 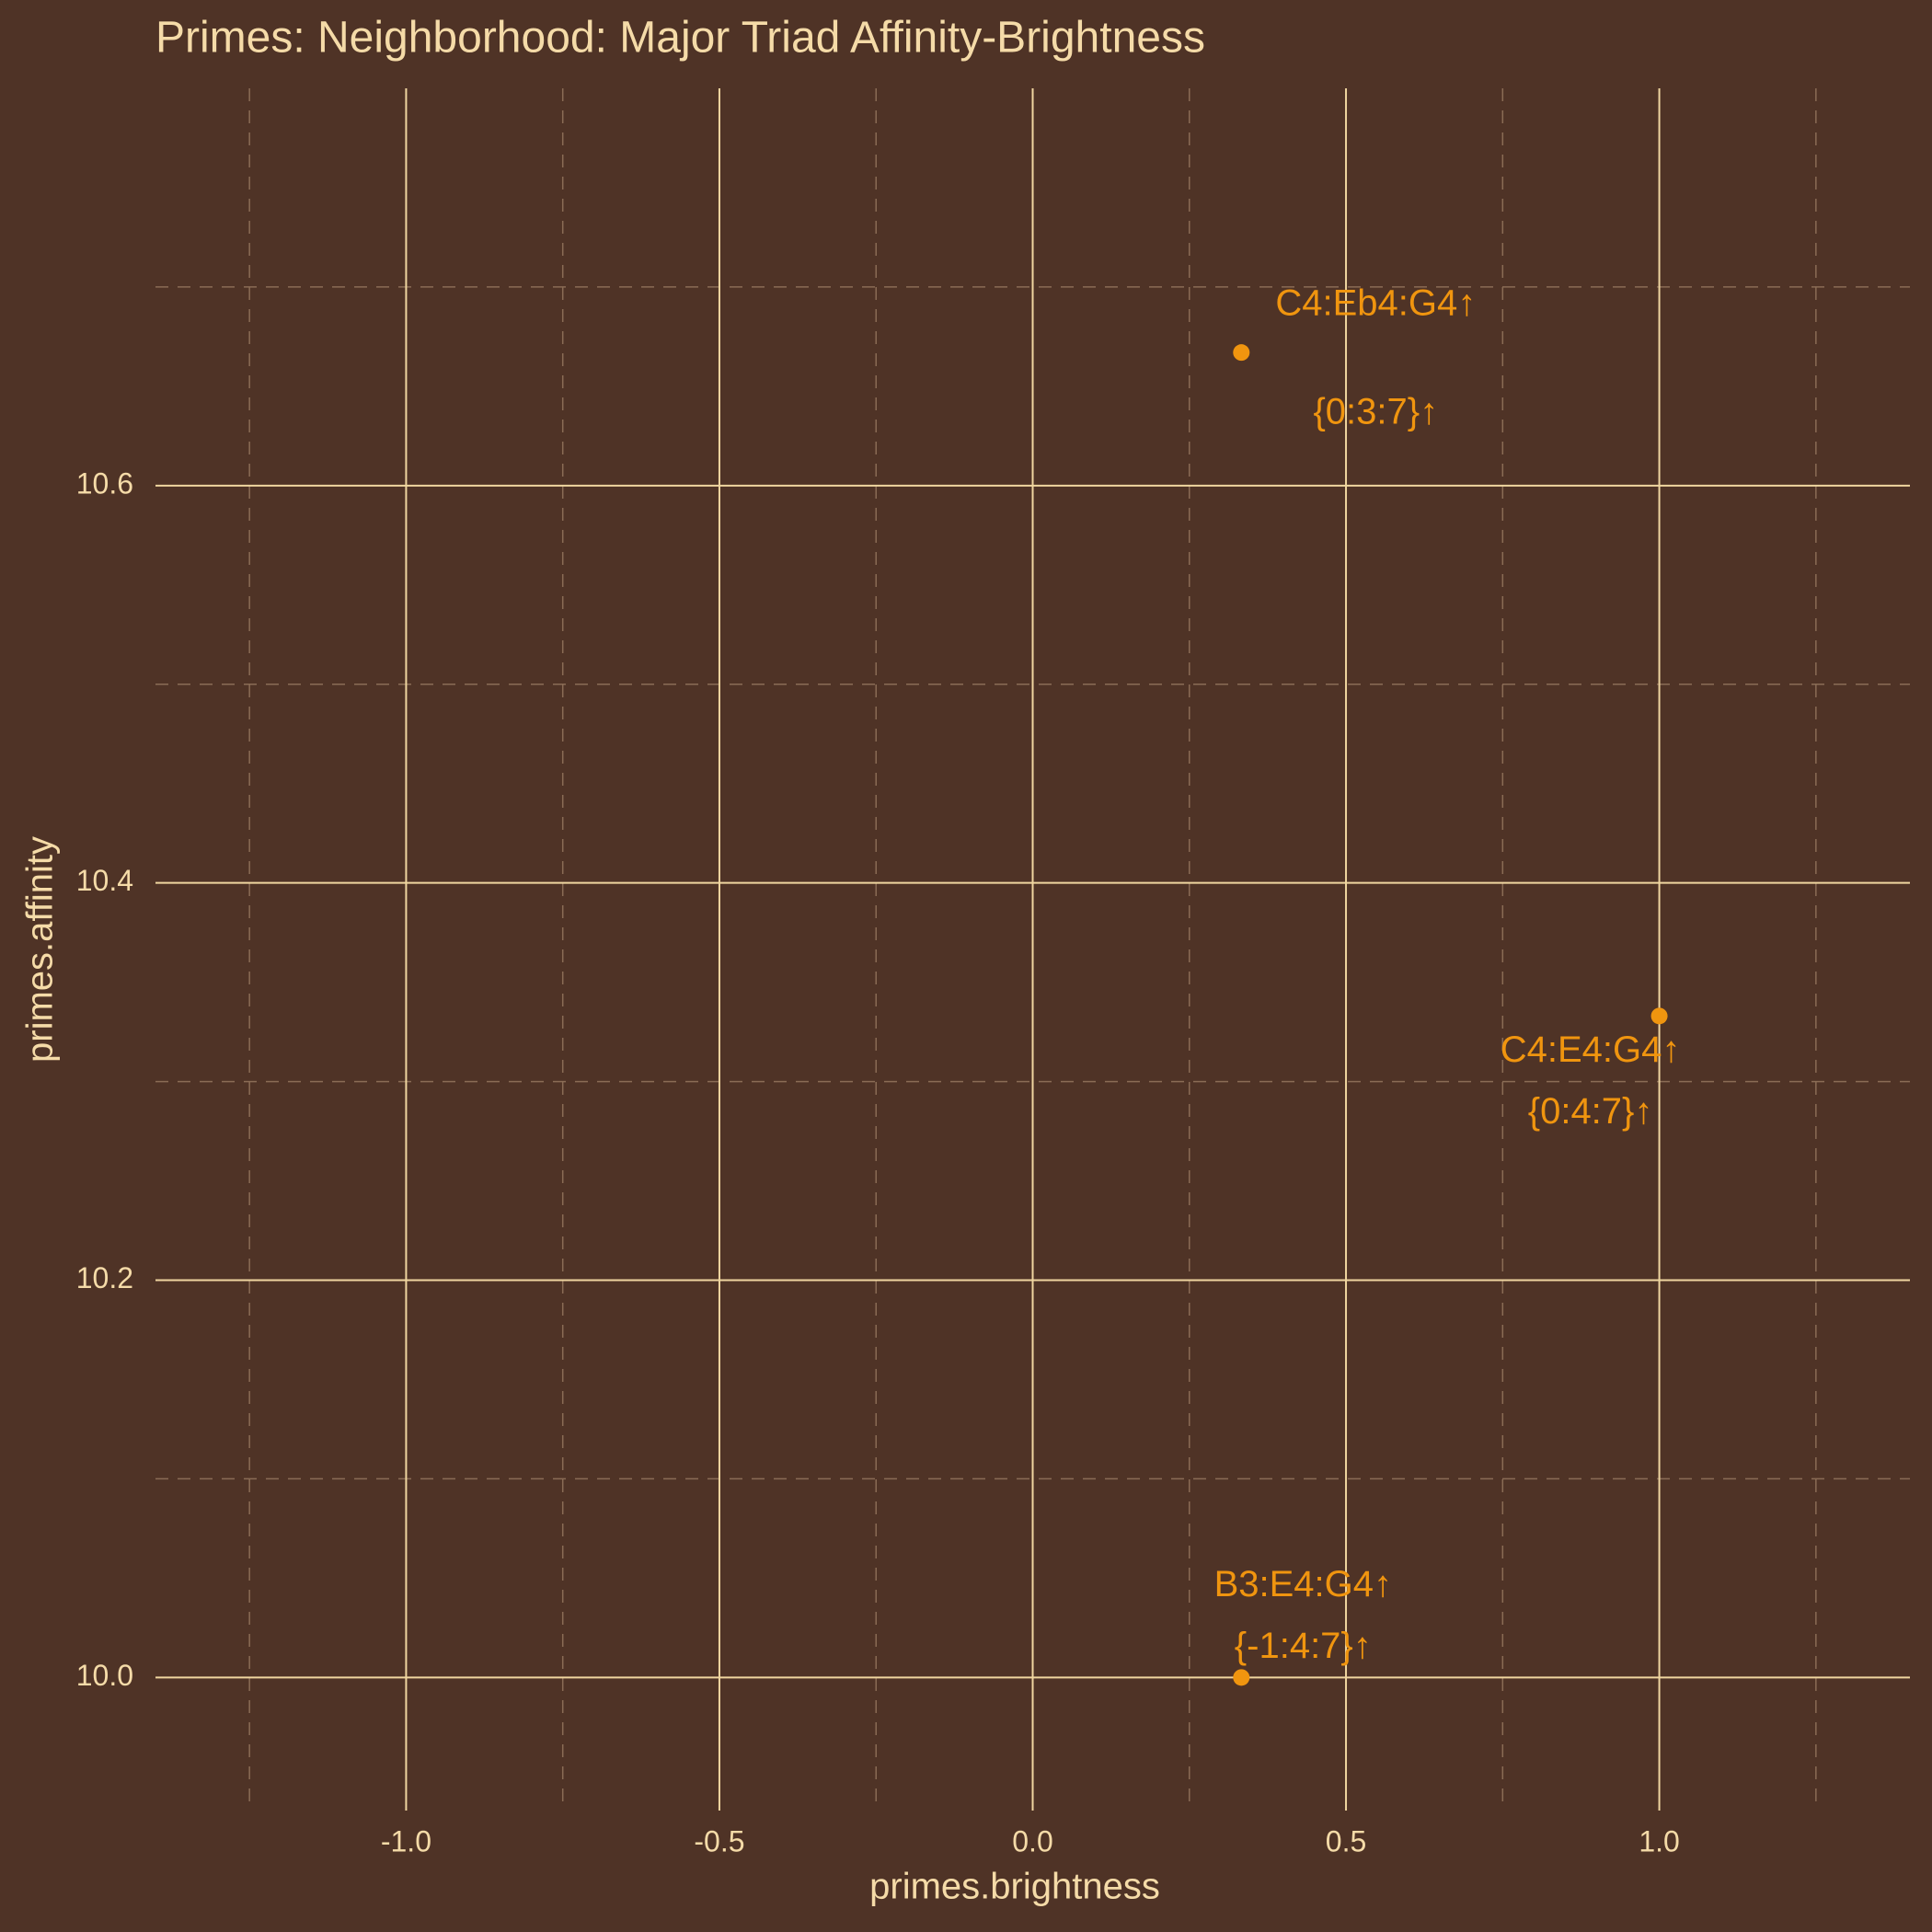 What do you see at coordinates (1303, 1584) in the screenshot?
I see `point-label: B3:E4:G4↑` at bounding box center [1303, 1584].